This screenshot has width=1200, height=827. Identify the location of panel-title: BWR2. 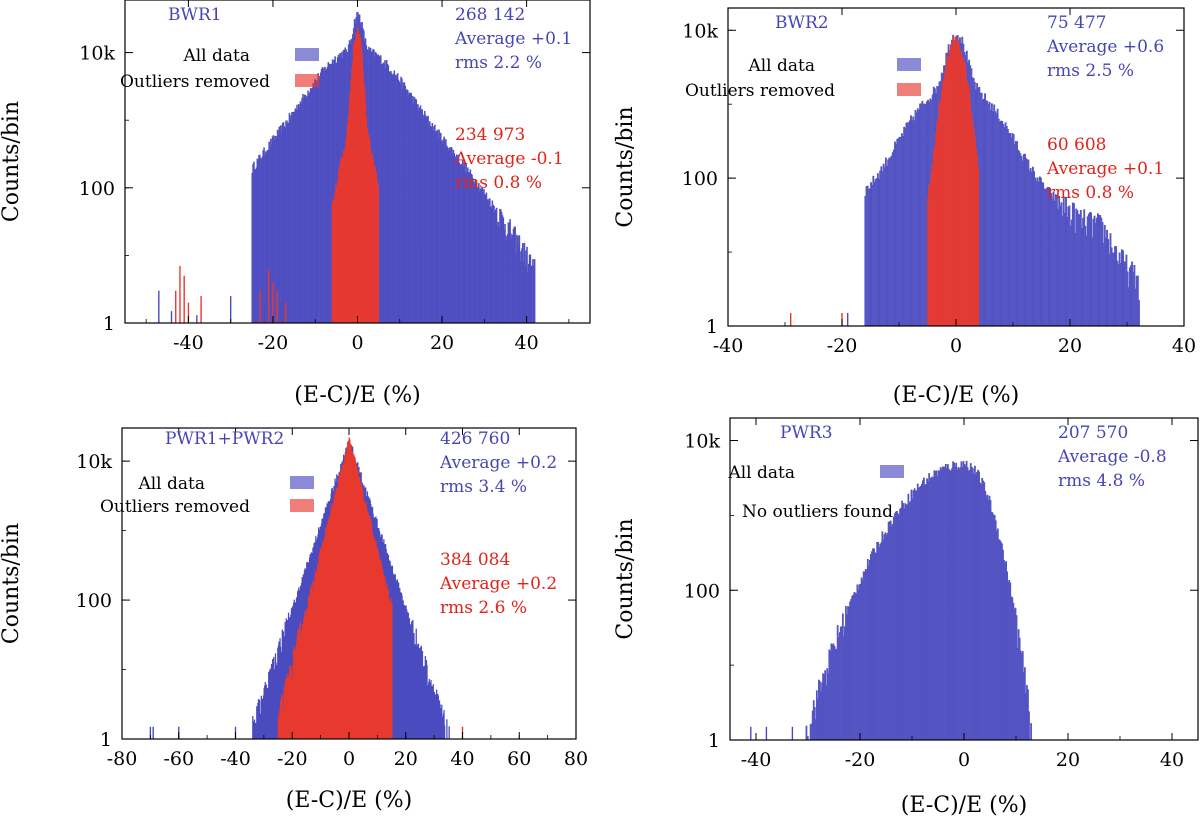
(802, 23).